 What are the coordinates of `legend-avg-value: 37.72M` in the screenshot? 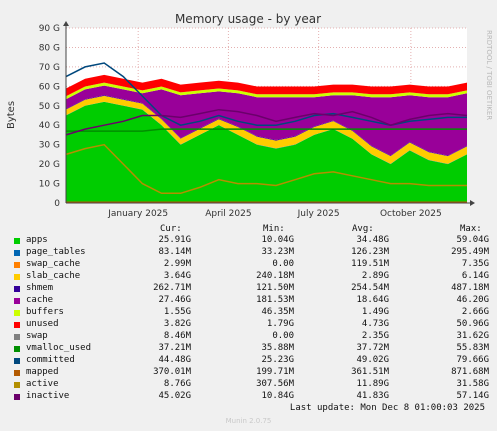 It's located at (372, 348).